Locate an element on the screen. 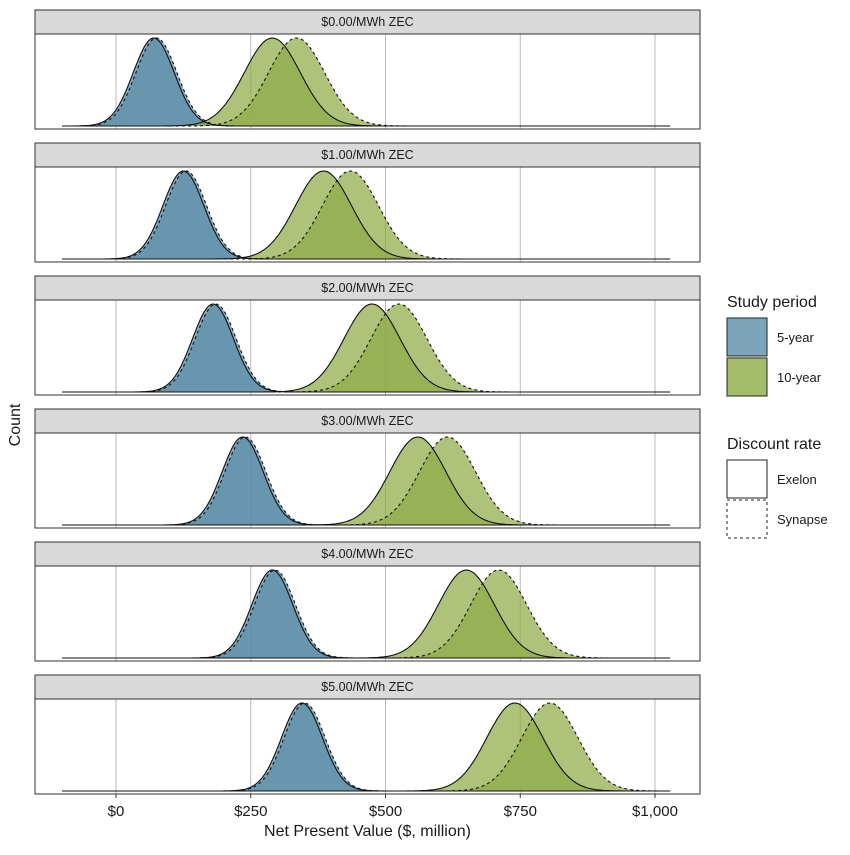 The width and height of the screenshot is (850, 855). density-line-5-year-synapse is located at coordinates (366, 747).